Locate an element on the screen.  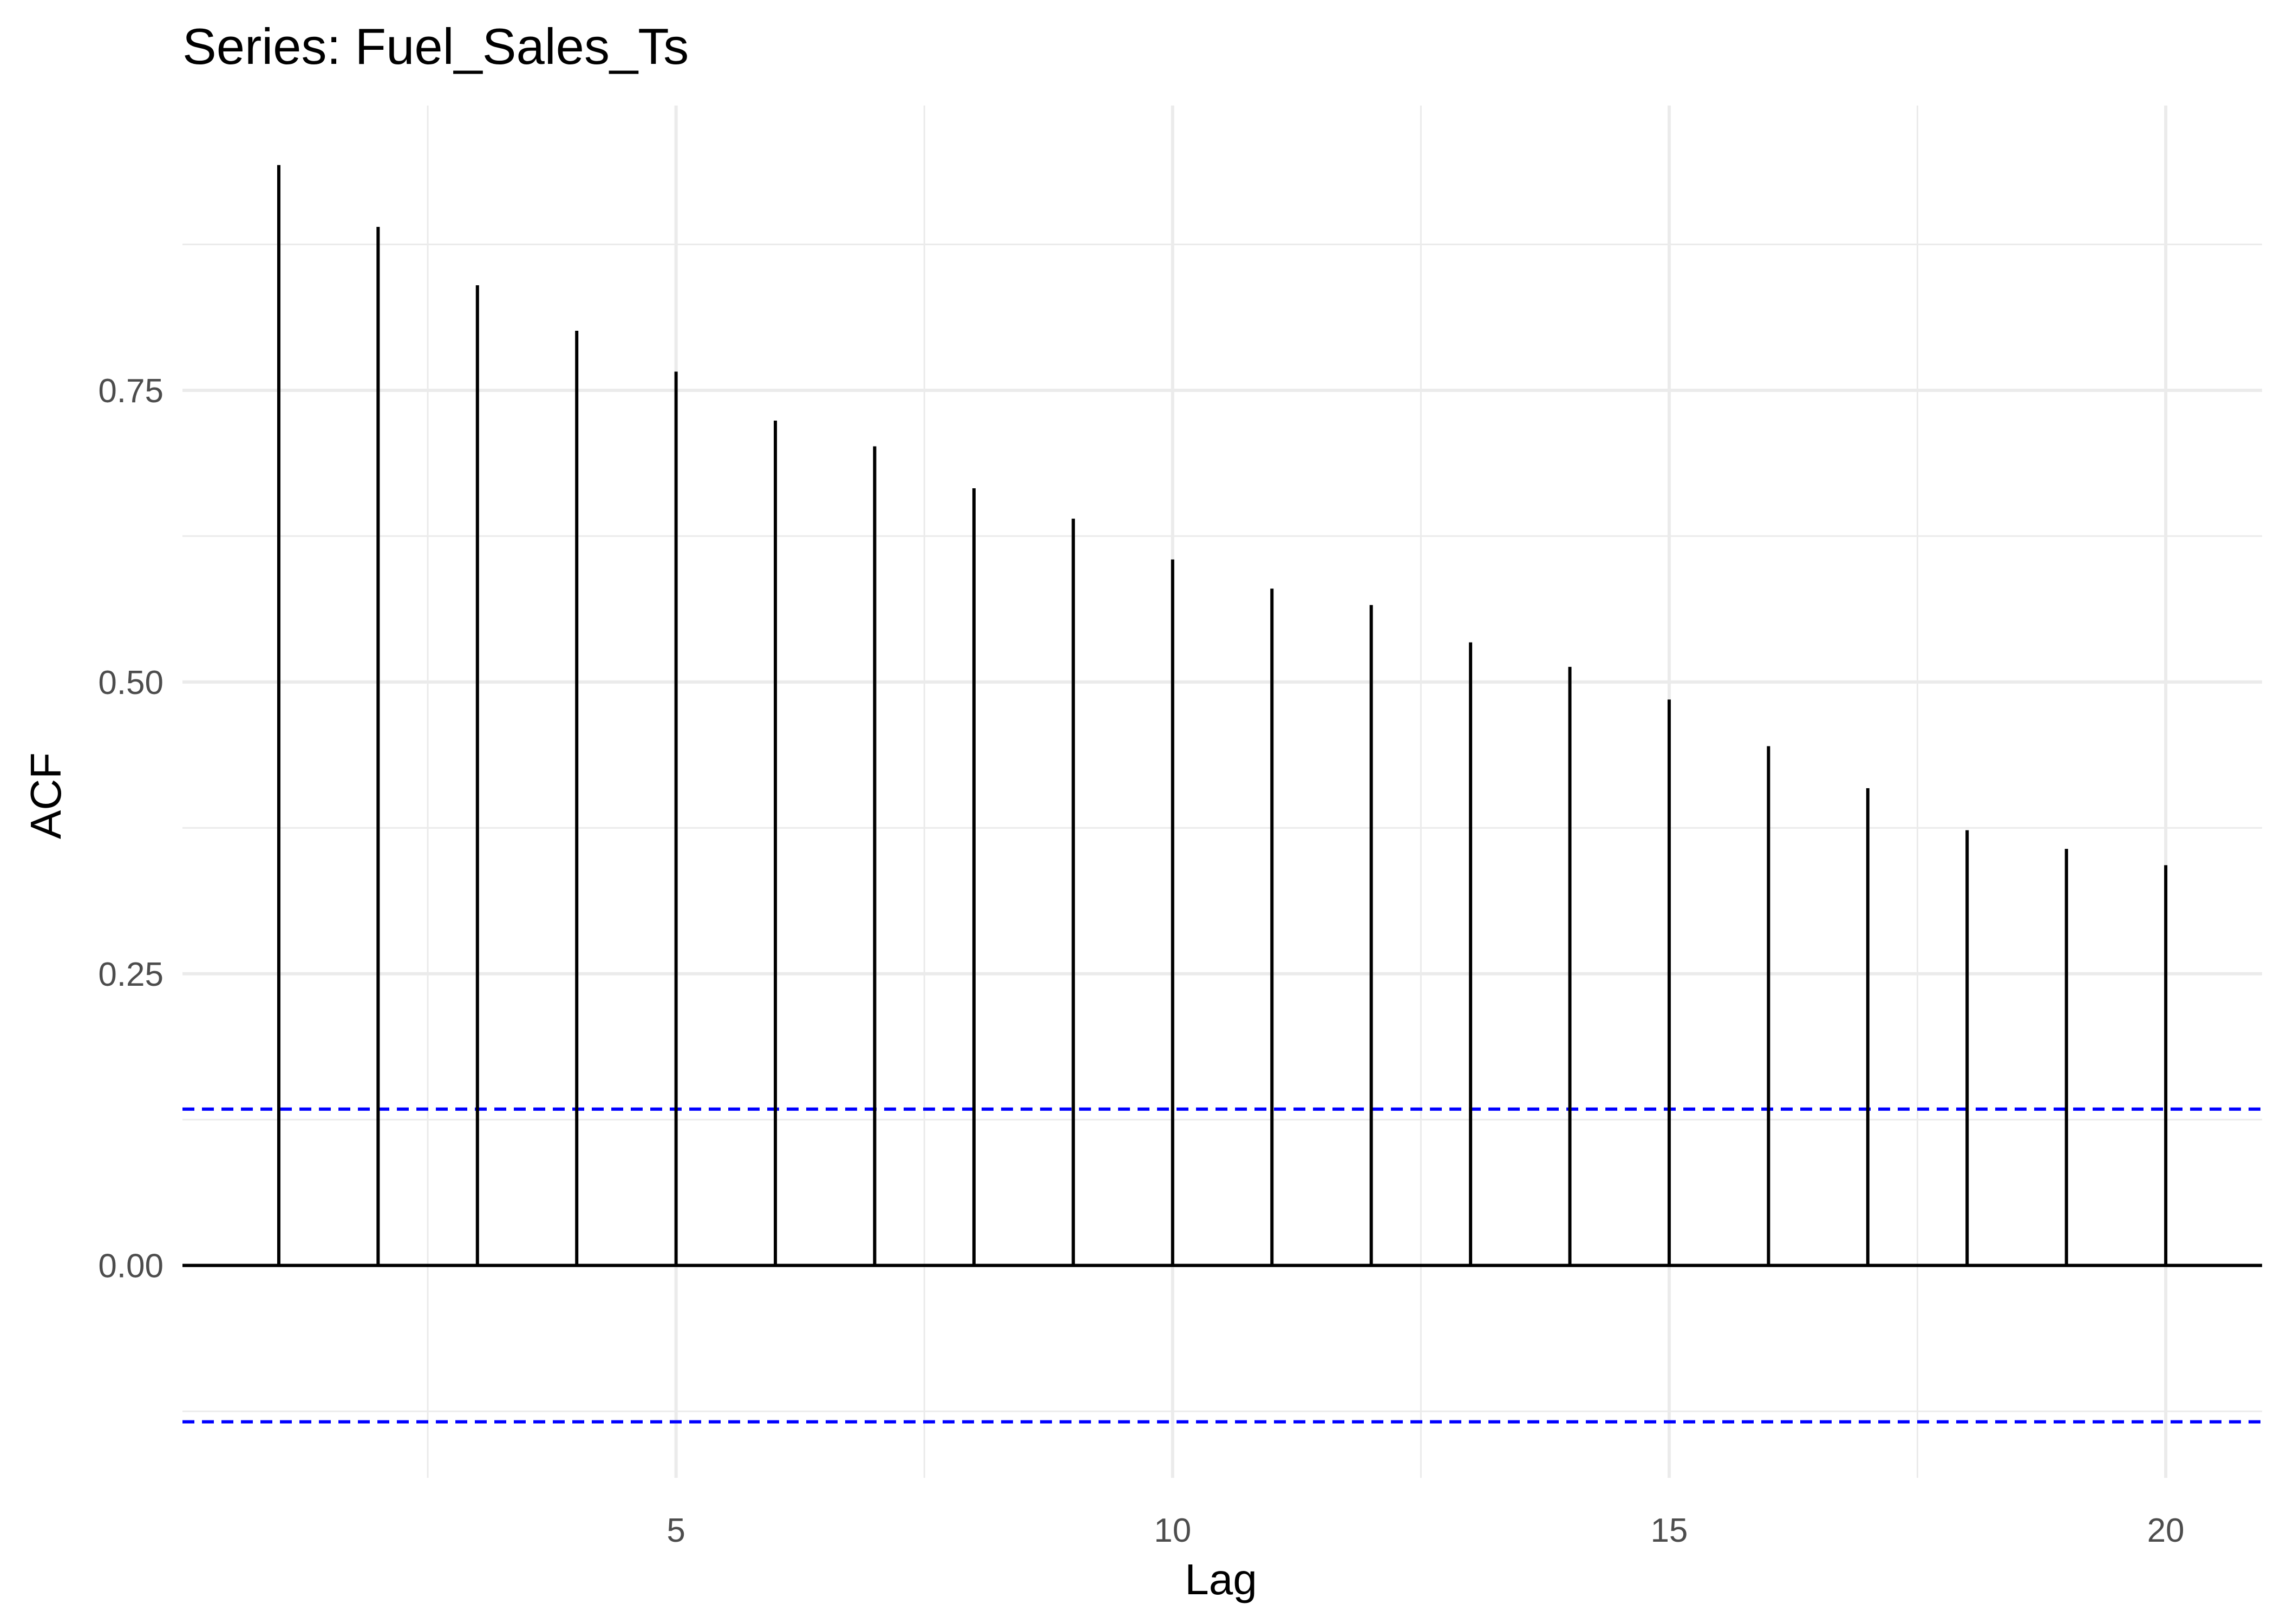
y-tick-label: 0.25 is located at coordinates (131, 974).